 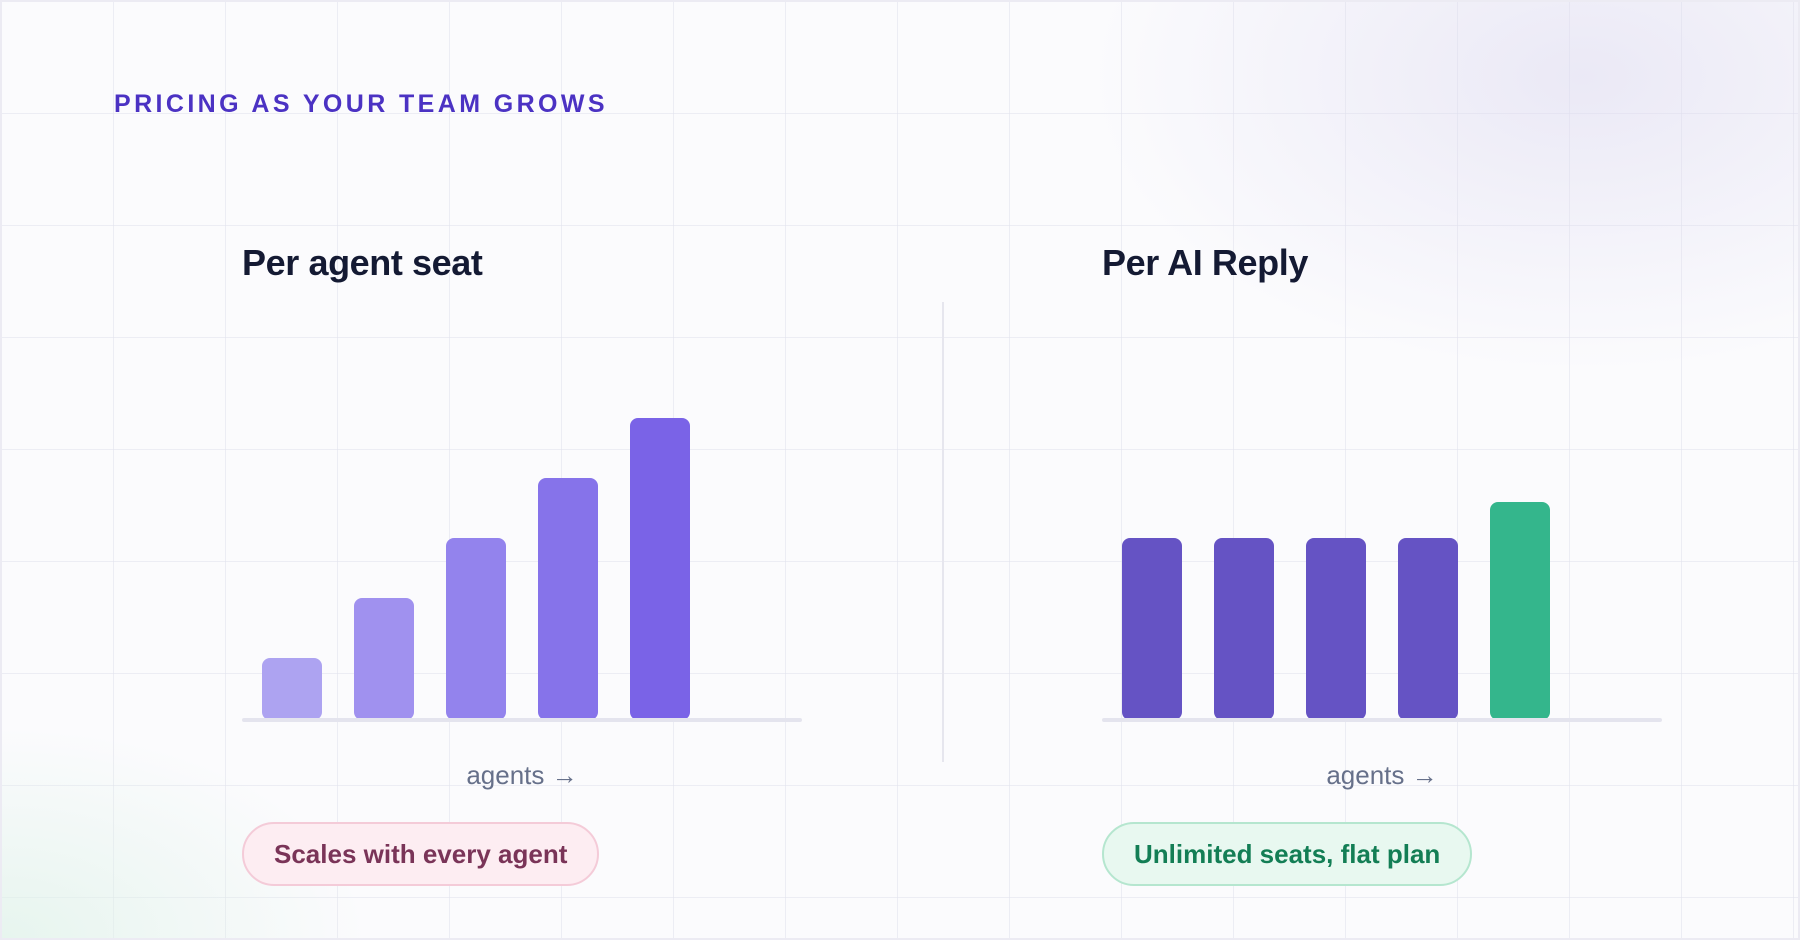 What do you see at coordinates (361, 104) in the screenshot?
I see `section-eyebrow: PRICING AS YOUR TEAM GROWS` at bounding box center [361, 104].